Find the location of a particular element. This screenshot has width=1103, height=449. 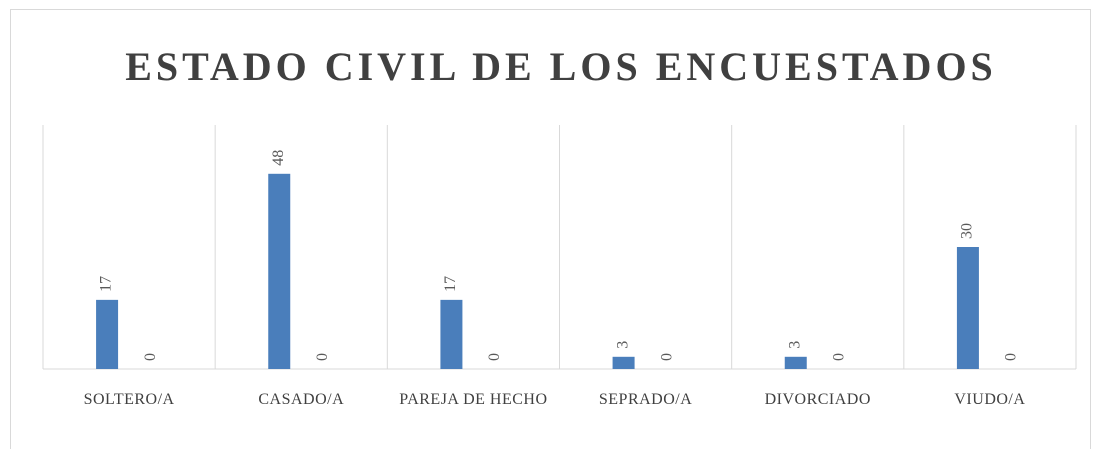

x-tick-label: PAREJA DE HECHO is located at coordinates (473, 399).